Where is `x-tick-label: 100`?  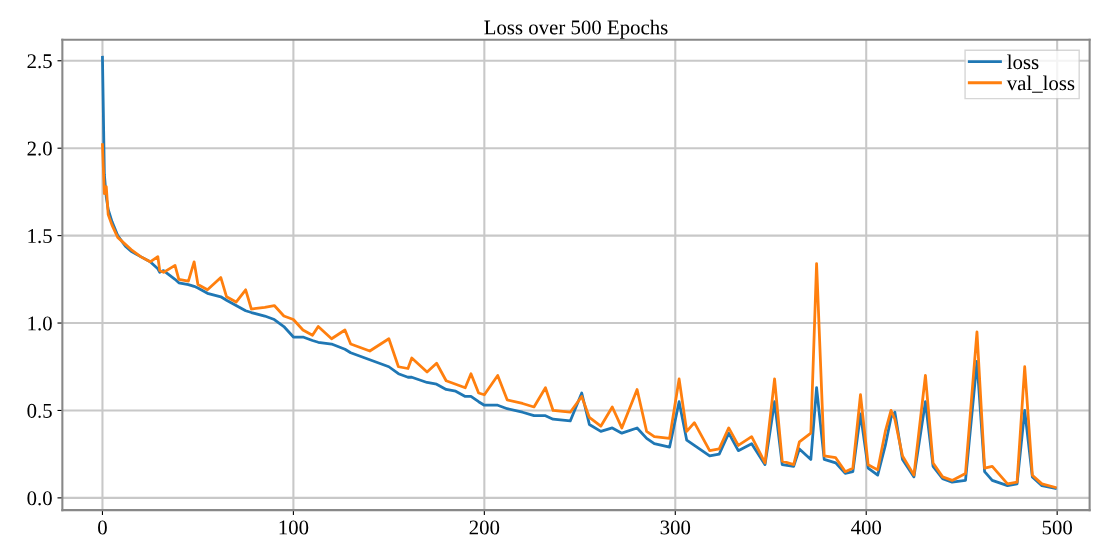 x-tick-label: 100 is located at coordinates (294, 527).